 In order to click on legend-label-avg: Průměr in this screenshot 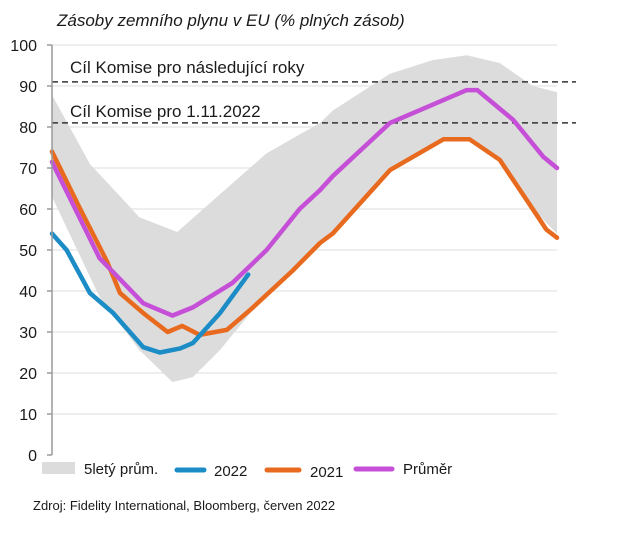, I will do `click(427, 469)`.